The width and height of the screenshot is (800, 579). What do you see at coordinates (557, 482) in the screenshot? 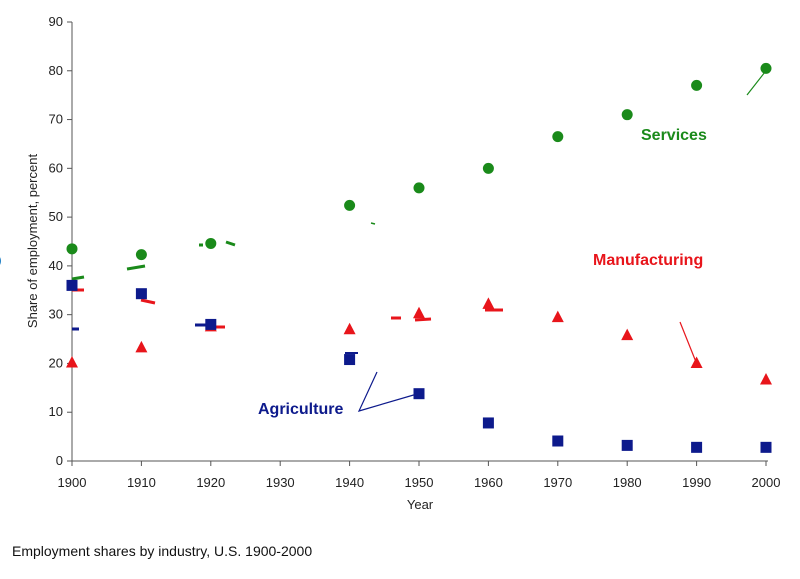
I see `x-tick-label: 1970` at bounding box center [557, 482].